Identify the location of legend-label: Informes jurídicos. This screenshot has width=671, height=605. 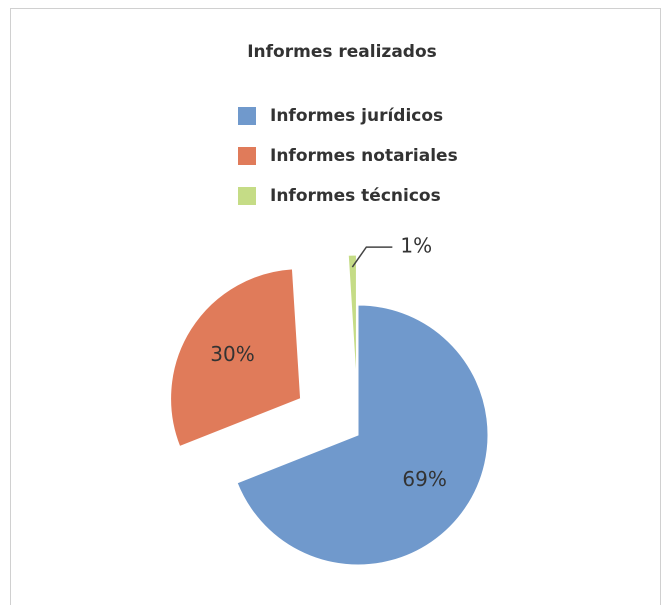
(356, 116).